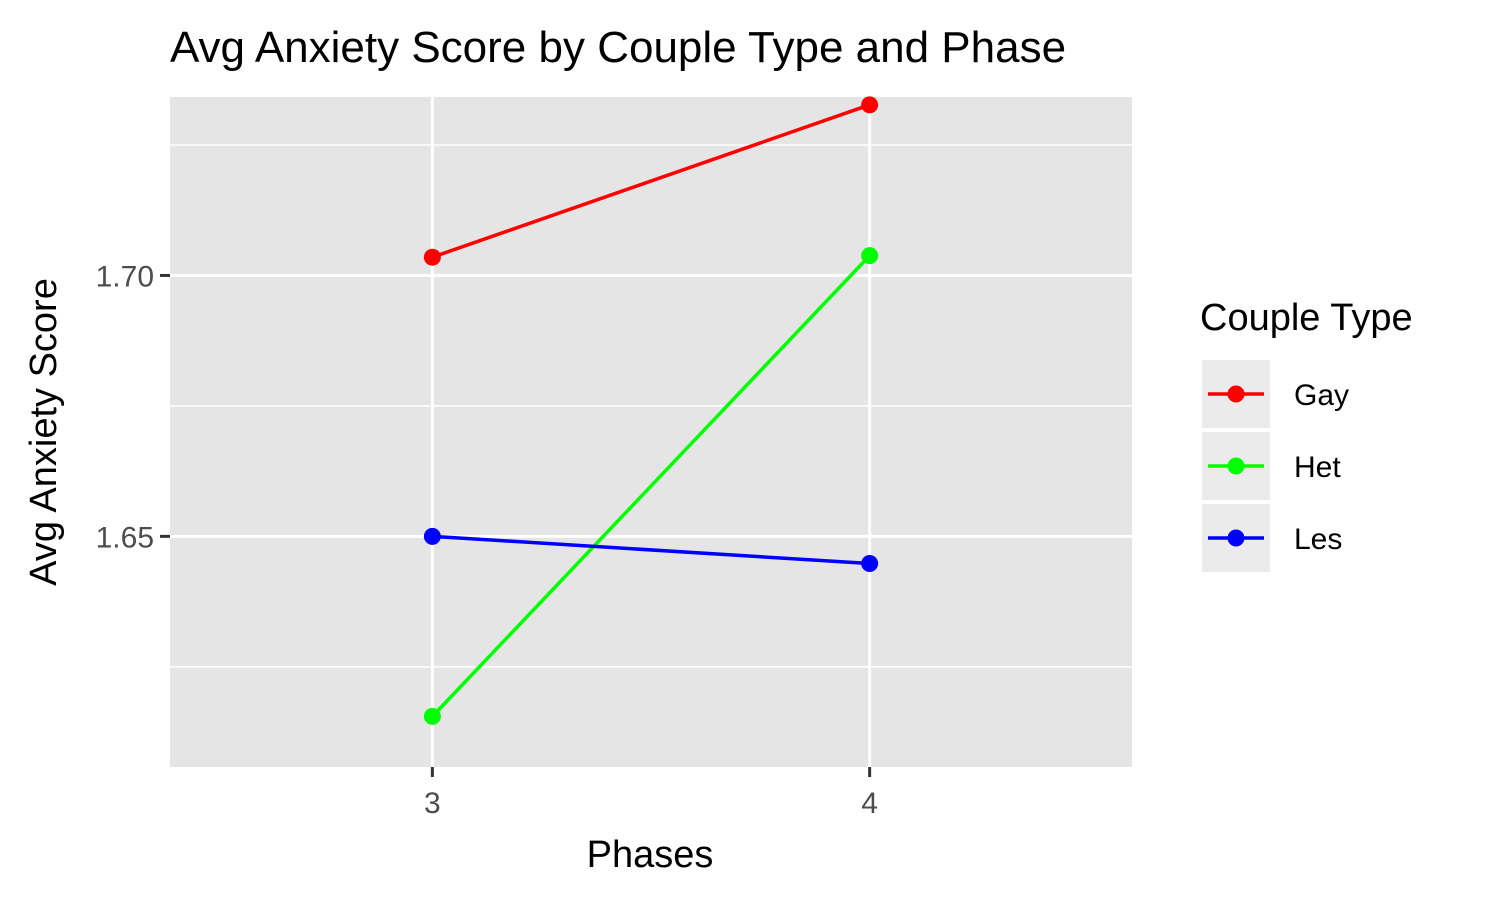 This screenshot has width=1500, height=900. Describe the element at coordinates (1275, 466) in the screenshot. I see `legend-items: Gay Het Les` at that location.